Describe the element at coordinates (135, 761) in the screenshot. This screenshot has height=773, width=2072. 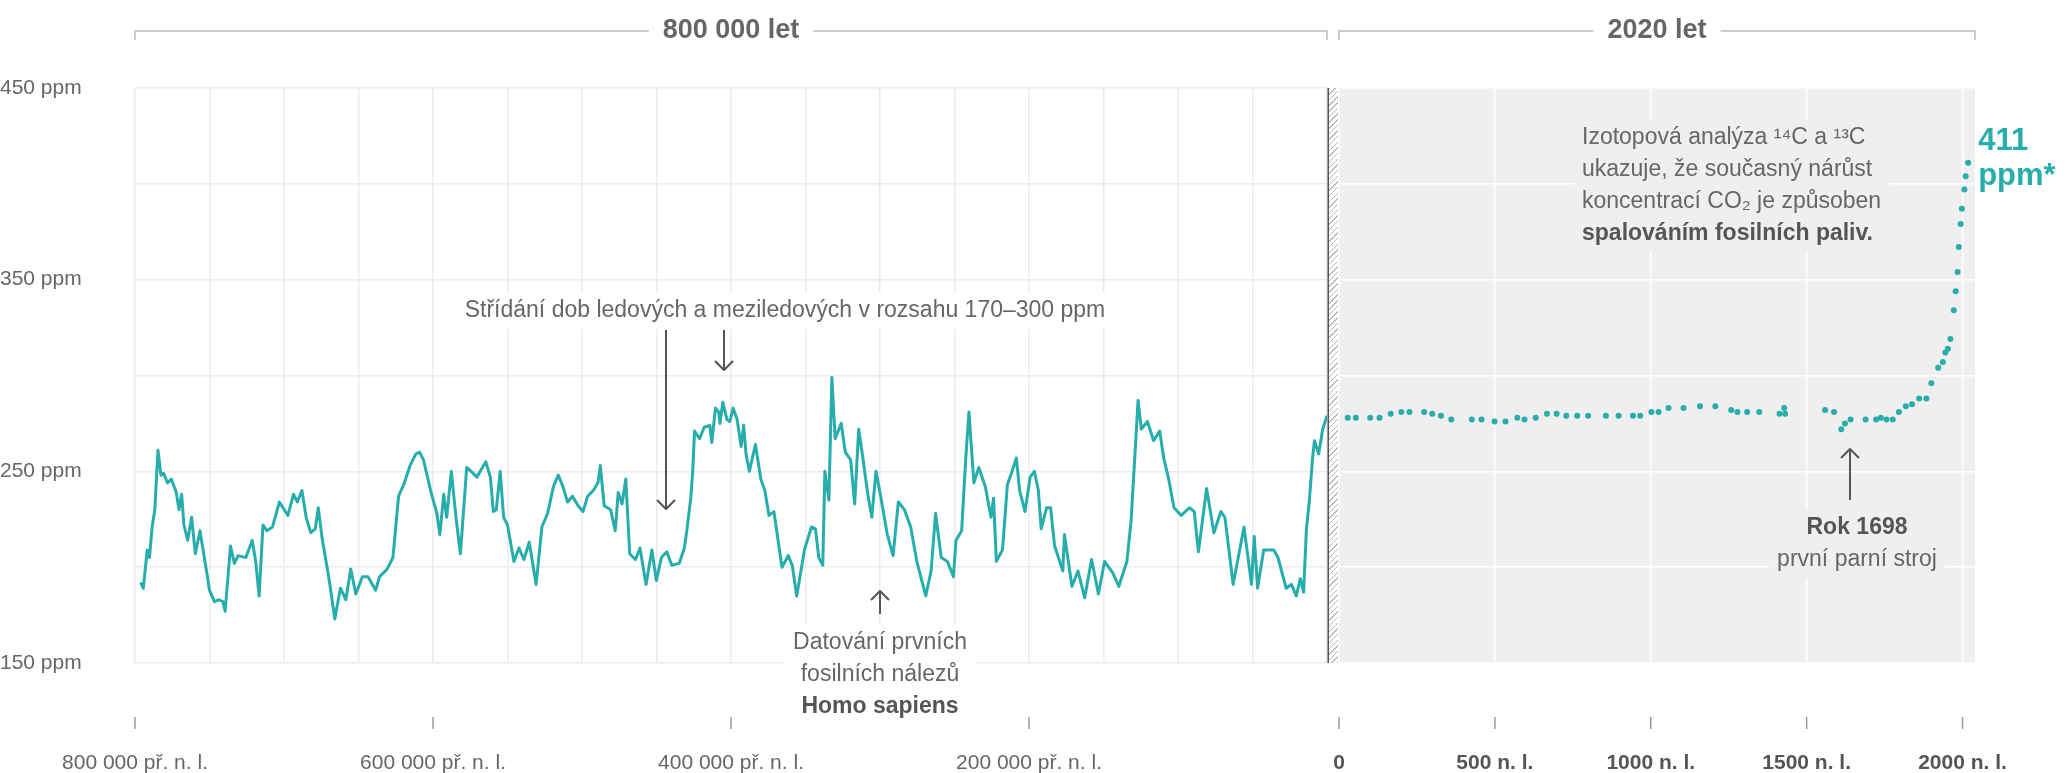
I see `x-tick-label: 800 000 př. n. l.` at that location.